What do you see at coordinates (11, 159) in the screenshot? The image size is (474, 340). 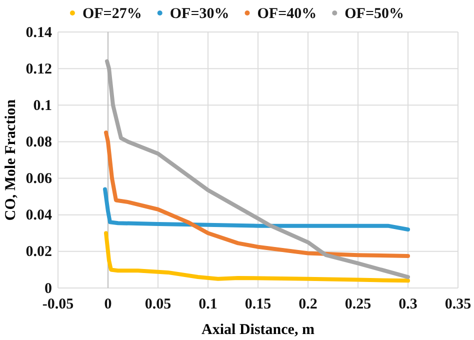 I see `y-axis-title: CO, Mole Fraction` at bounding box center [11, 159].